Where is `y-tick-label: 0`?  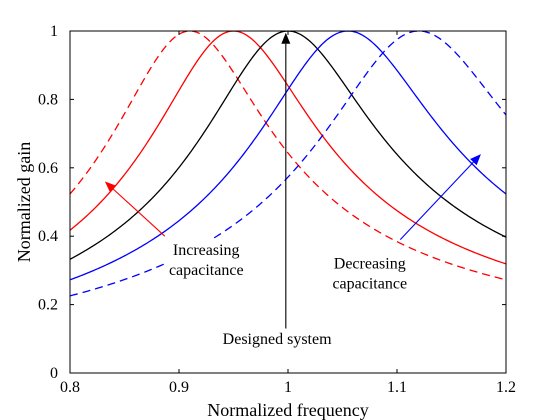
y-tick-label: 0 is located at coordinates (54, 373).